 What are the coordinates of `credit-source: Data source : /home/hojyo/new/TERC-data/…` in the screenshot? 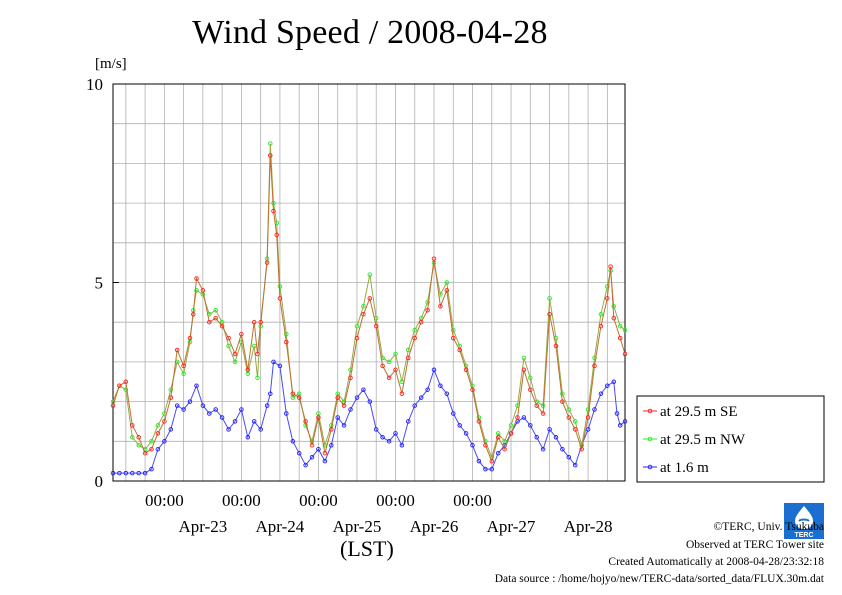 It's located at (659, 579).